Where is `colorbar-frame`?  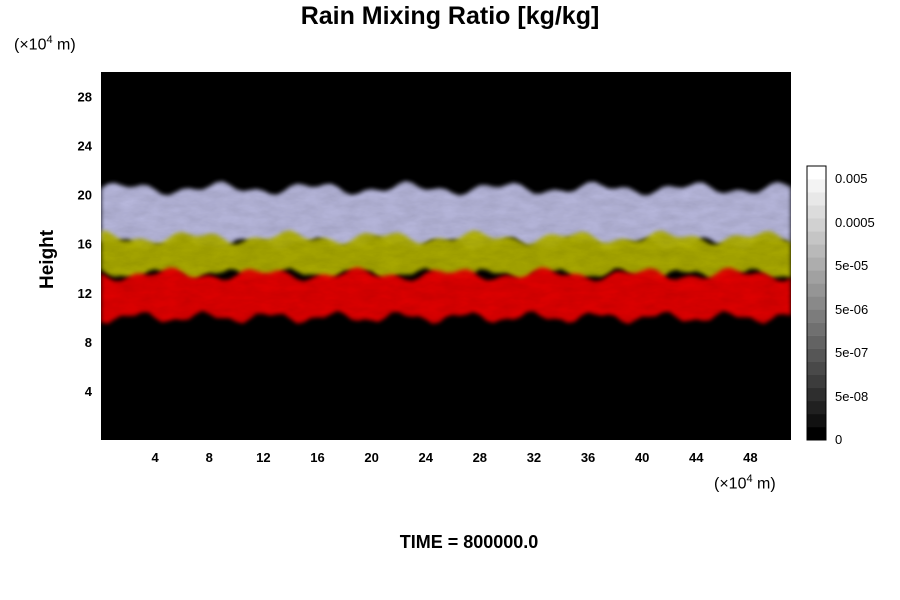 colorbar-frame is located at coordinates (816, 303).